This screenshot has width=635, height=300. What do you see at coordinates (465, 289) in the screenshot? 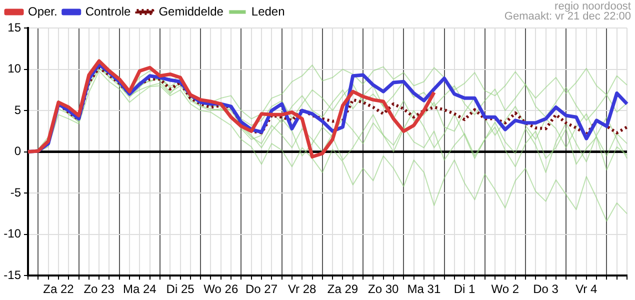
I see `x-tick-label: Di 1` at bounding box center [465, 289].